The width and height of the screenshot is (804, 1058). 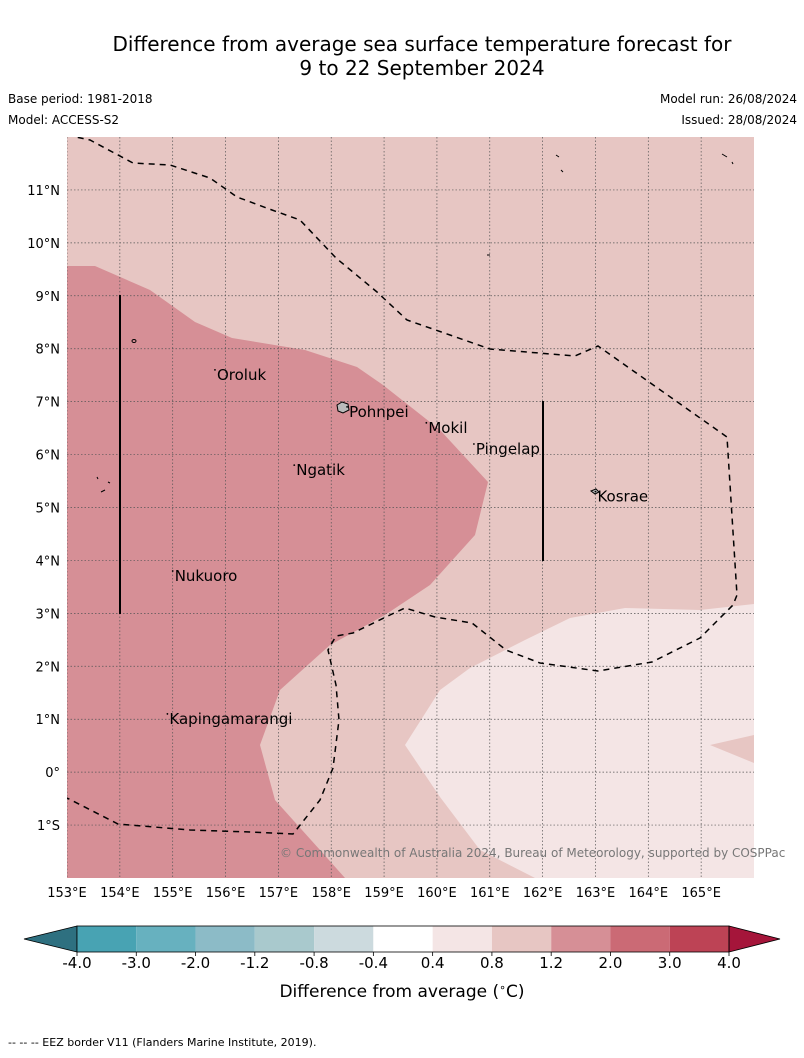 I want to click on anomaly-band-0.4-0.8, so click(x=579, y=741).